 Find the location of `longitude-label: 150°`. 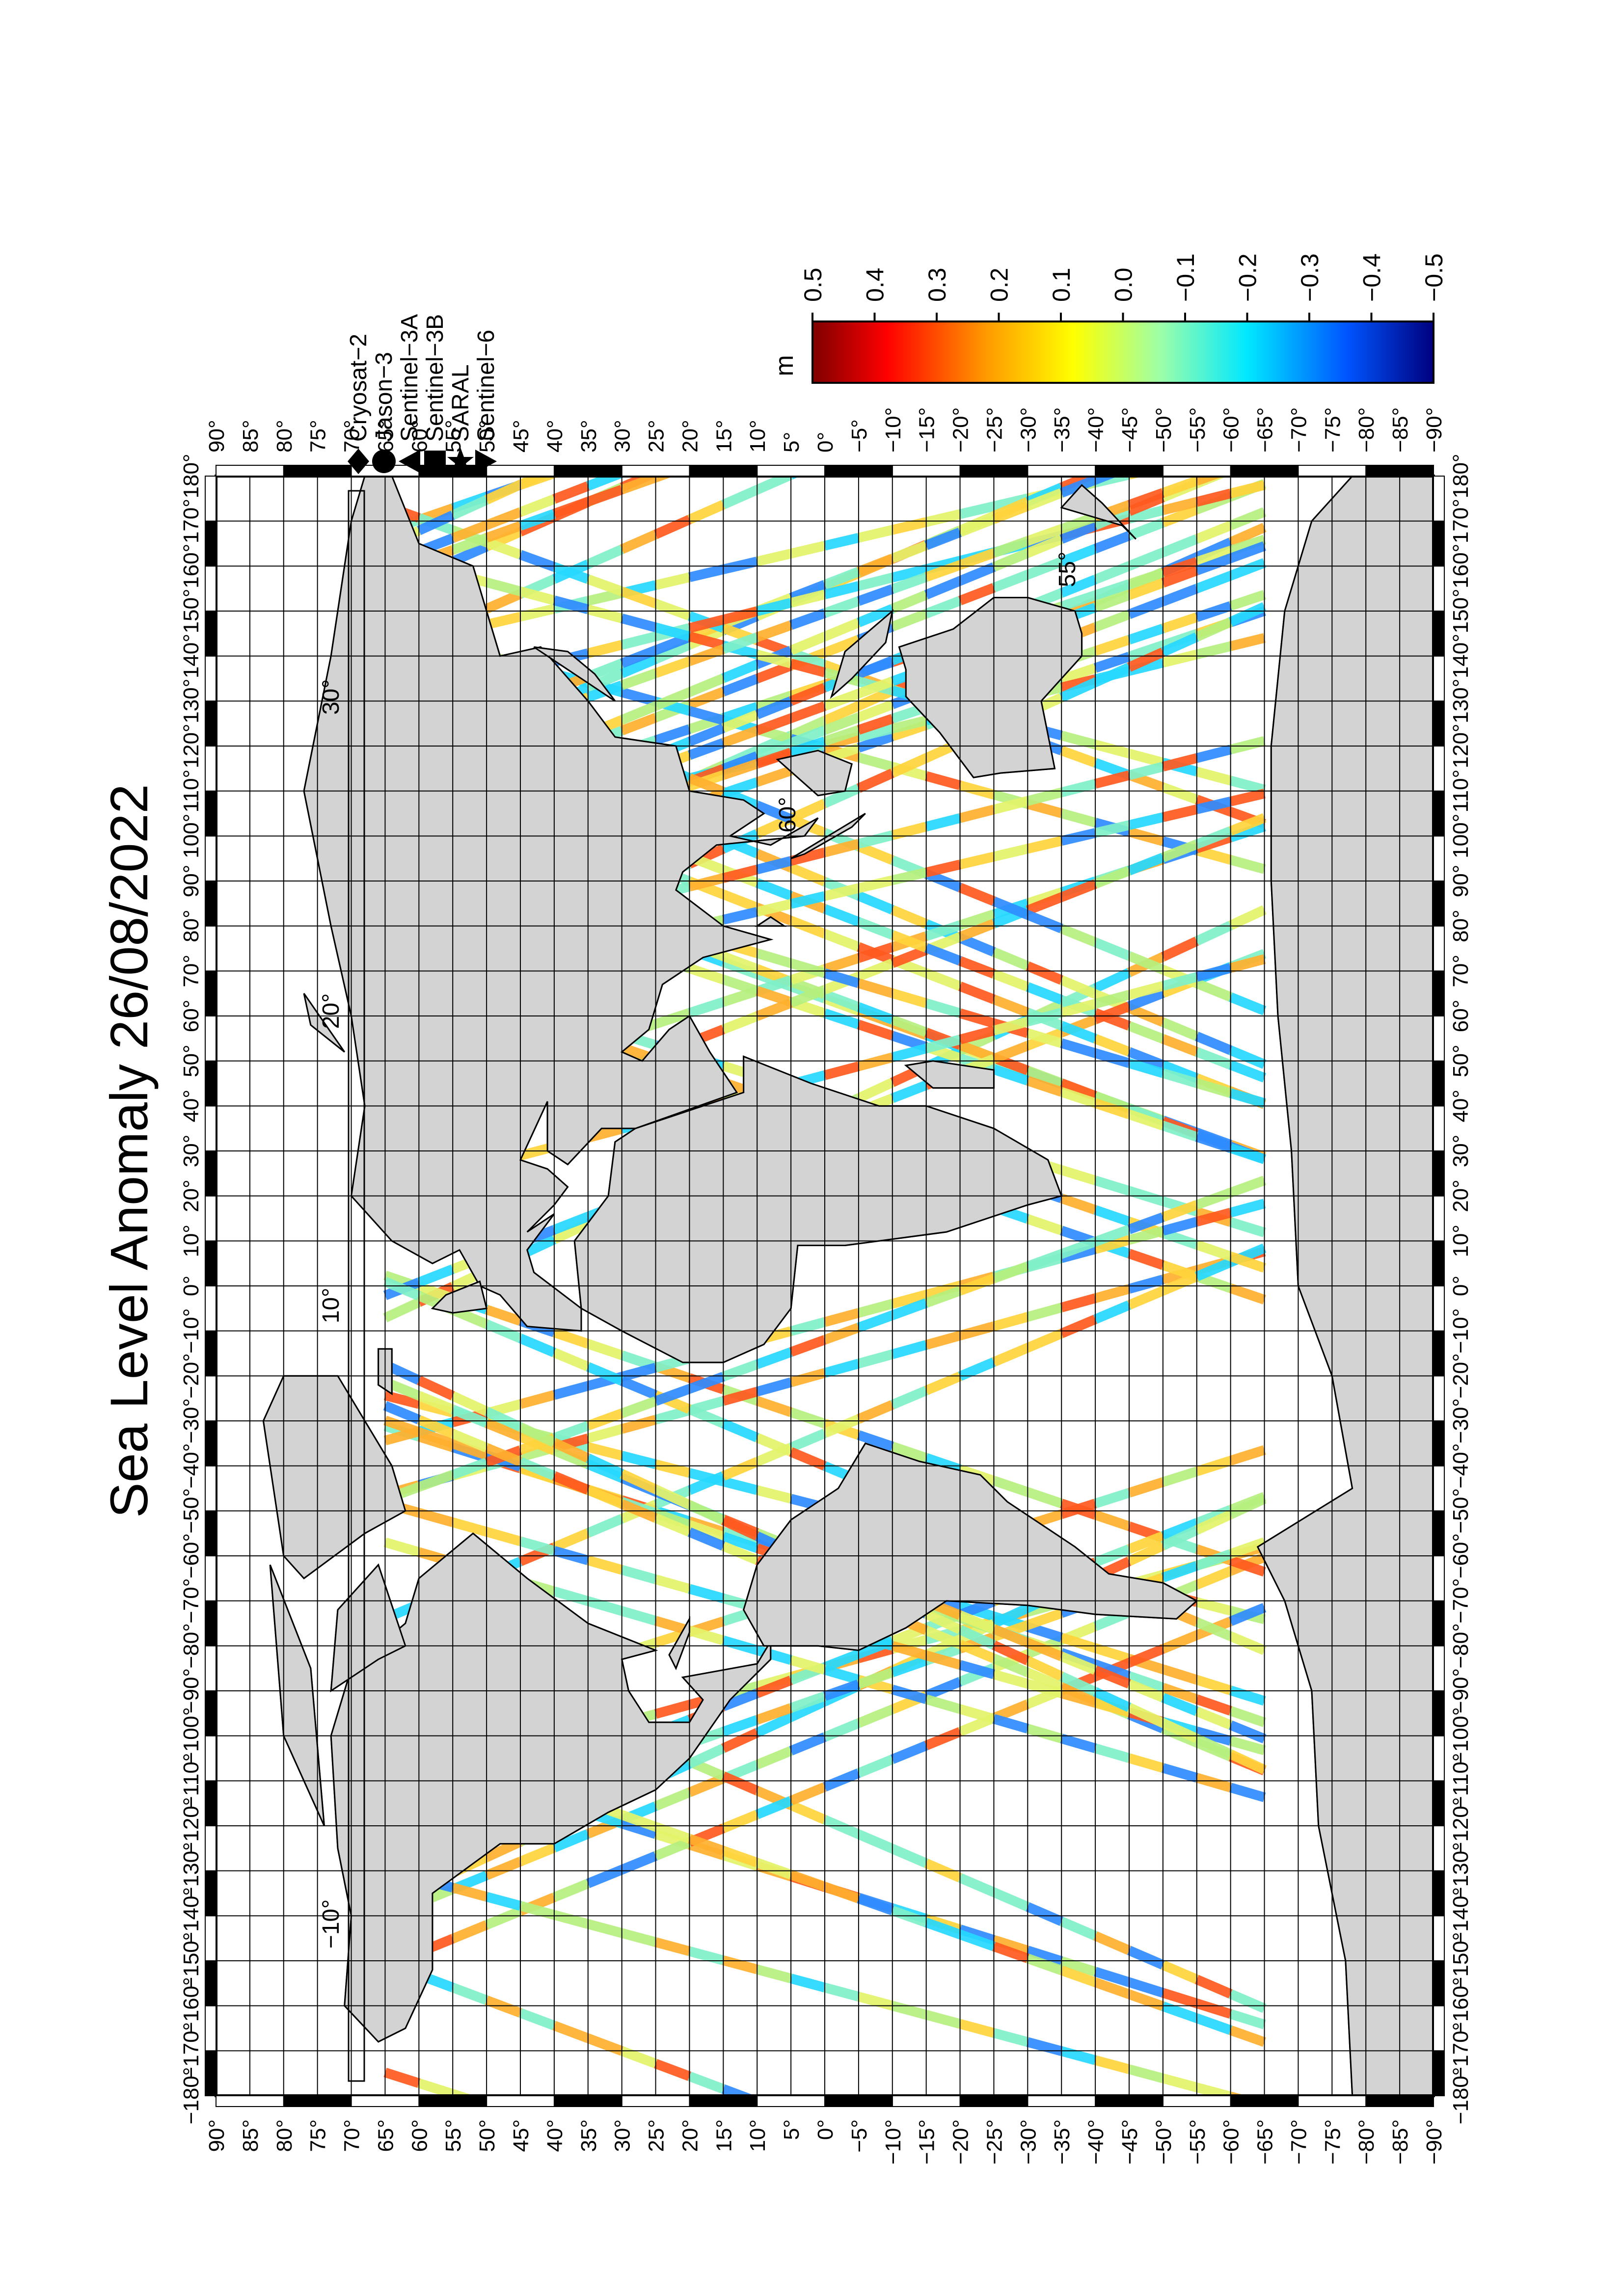

longitude-label: 150° is located at coordinates (1461, 610).